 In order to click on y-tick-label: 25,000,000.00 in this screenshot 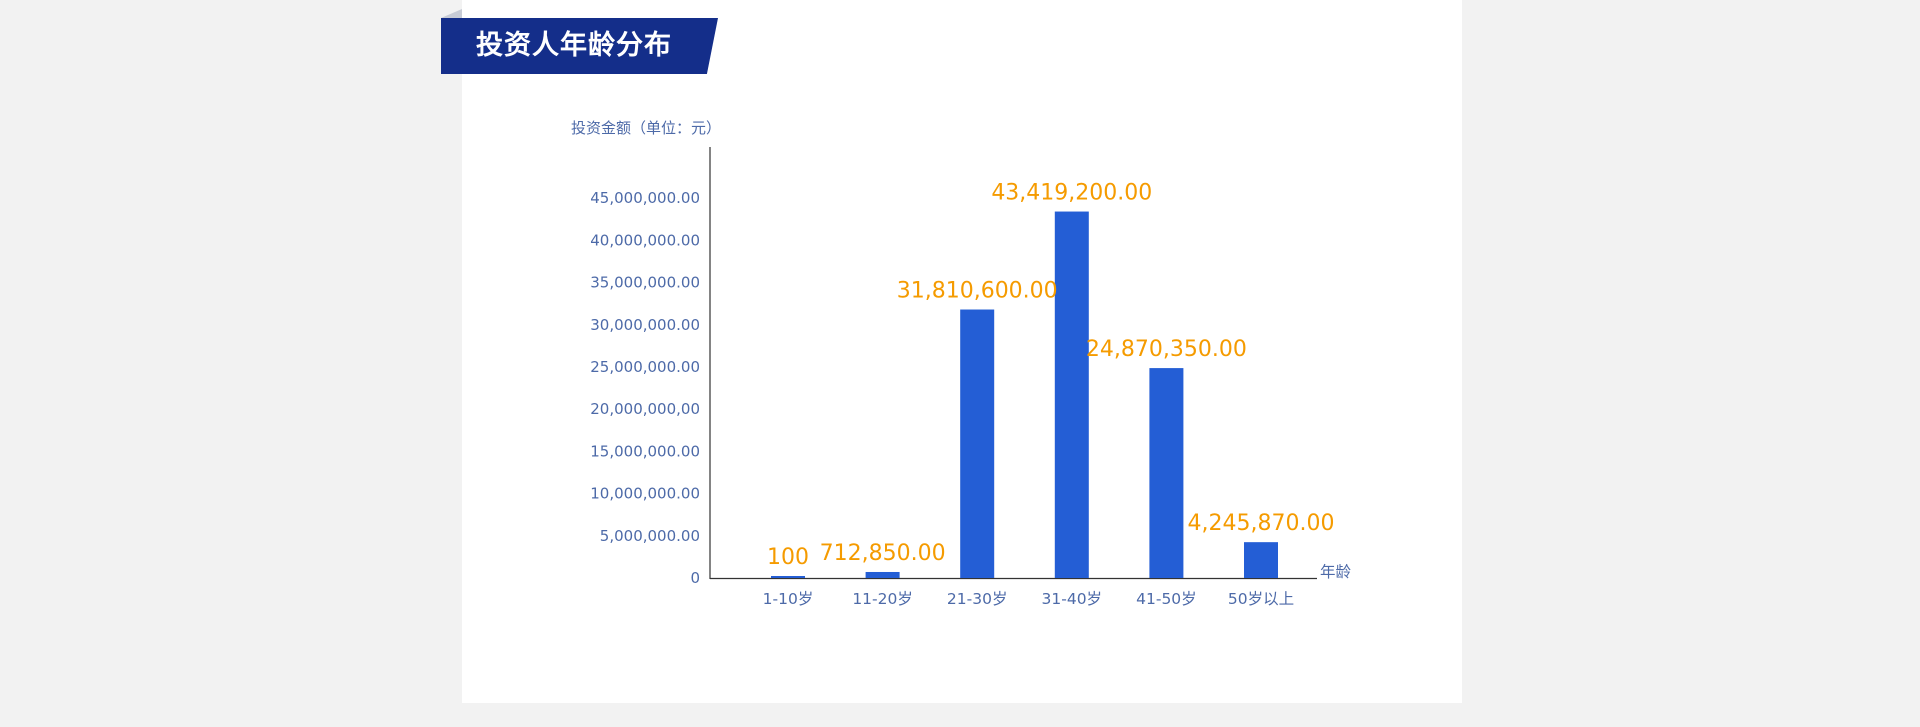, I will do `click(645, 367)`.